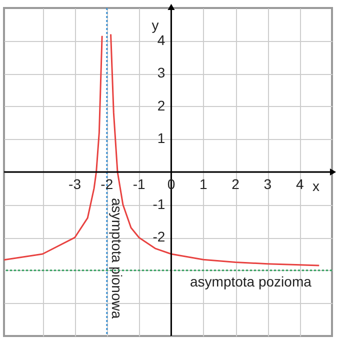  I want to click on ref-line-label: asymptota pozioma, so click(251, 281).